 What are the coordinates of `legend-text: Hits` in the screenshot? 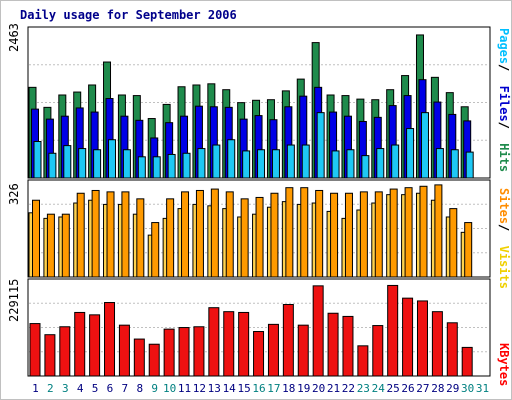 It's located at (504, 157).